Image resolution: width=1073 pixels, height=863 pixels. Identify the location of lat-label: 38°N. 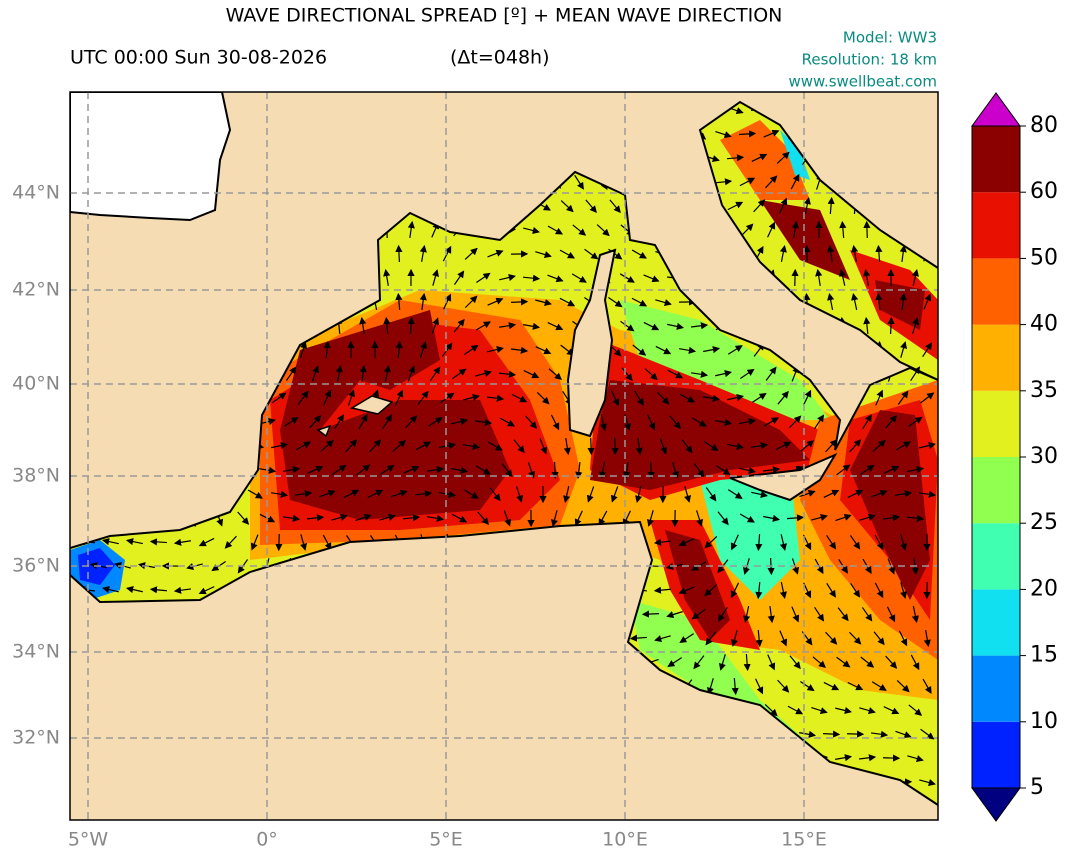
(36, 476).